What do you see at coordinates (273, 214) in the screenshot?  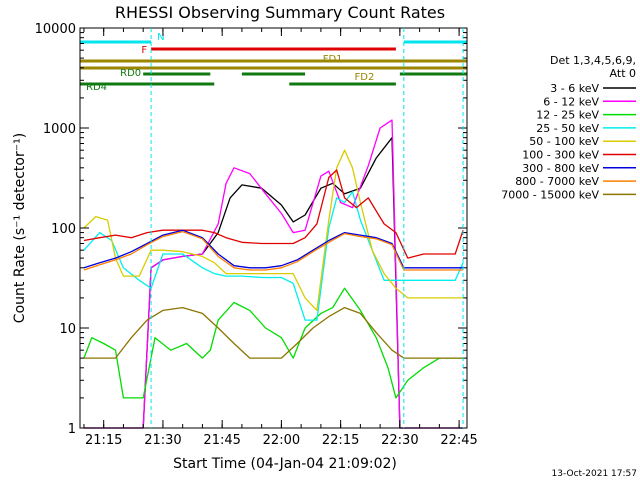 I see `series-line-100-300-kev` at bounding box center [273, 214].